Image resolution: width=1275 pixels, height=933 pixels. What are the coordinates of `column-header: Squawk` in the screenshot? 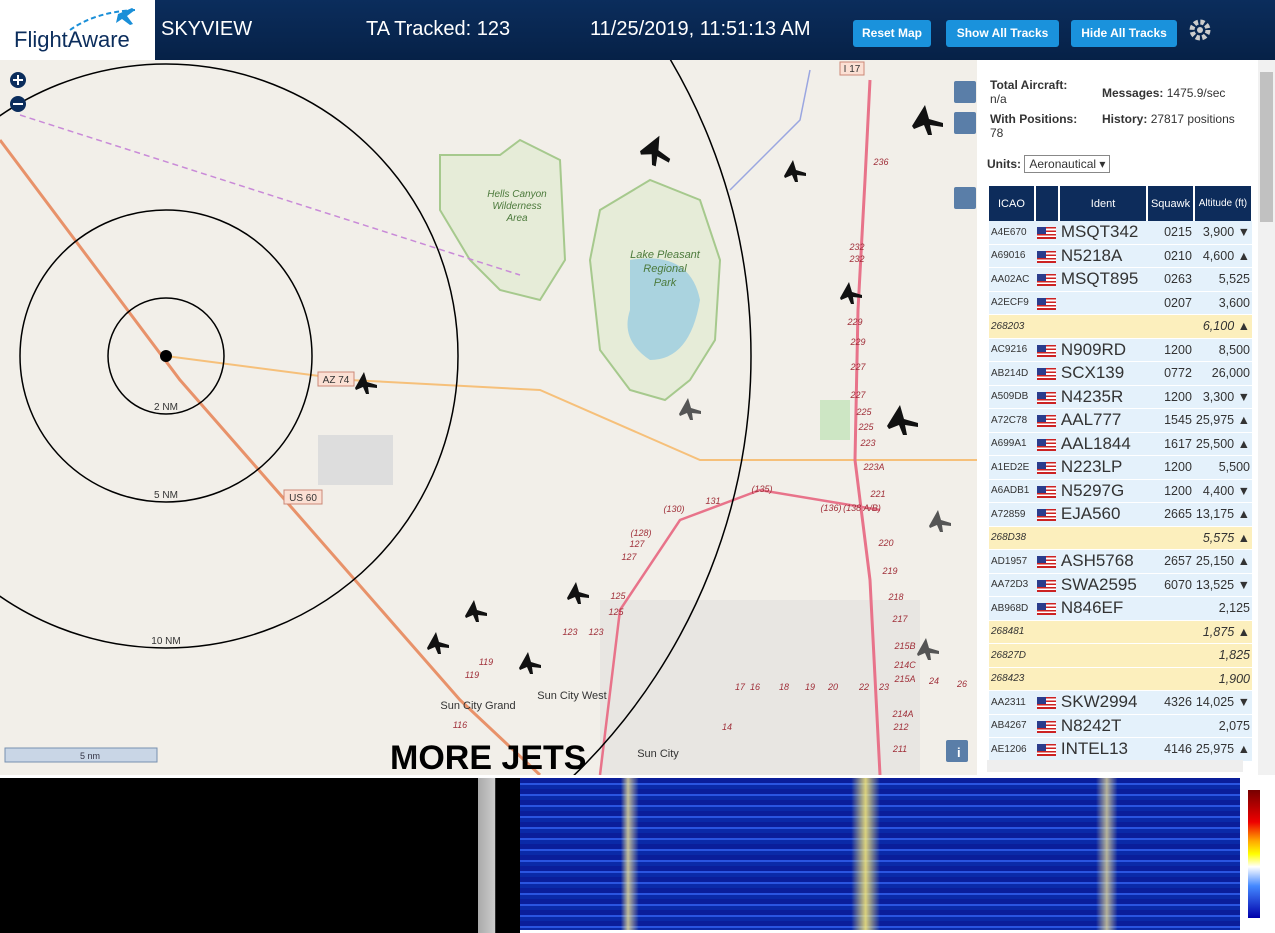 It's located at (1171, 203).